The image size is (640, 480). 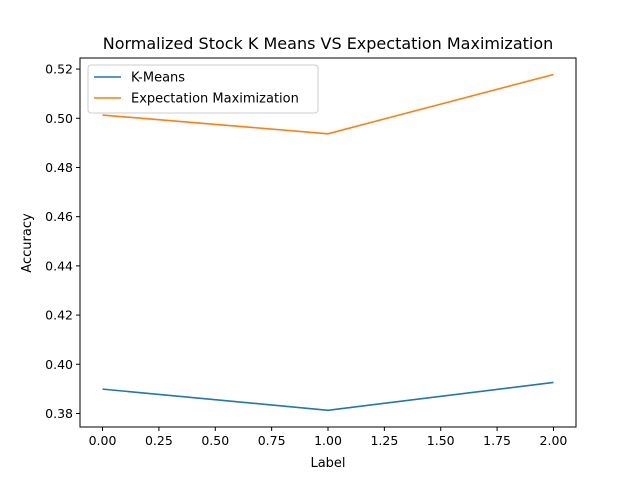 I want to click on x-tick-label: 1.00, so click(x=328, y=440).